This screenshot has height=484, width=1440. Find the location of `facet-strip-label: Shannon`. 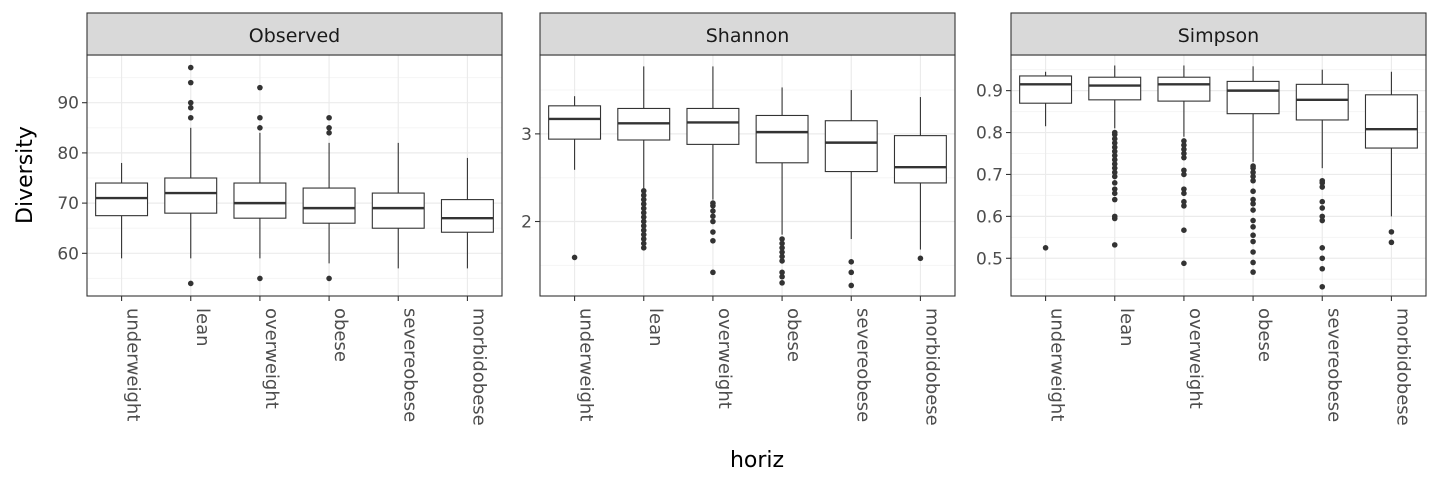

facet-strip-label: Shannon is located at coordinates (748, 36).